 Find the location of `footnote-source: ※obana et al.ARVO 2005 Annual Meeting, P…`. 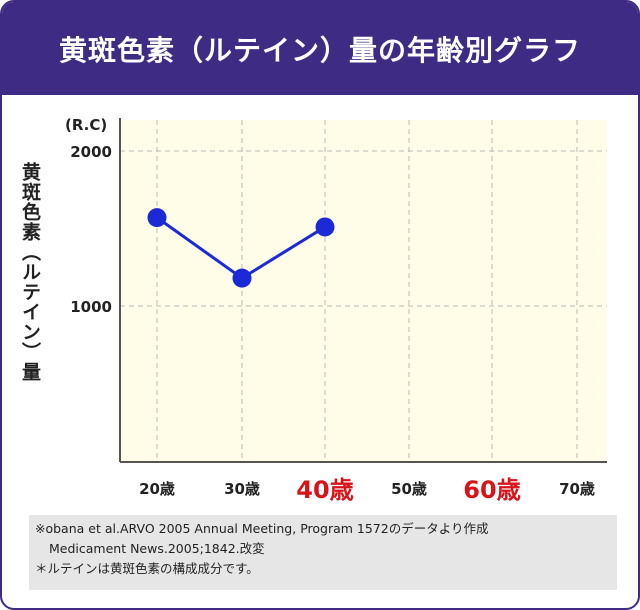

footnote-source: ※obana et al.ARVO 2005 Annual Meeting, P… is located at coordinates (262, 528).